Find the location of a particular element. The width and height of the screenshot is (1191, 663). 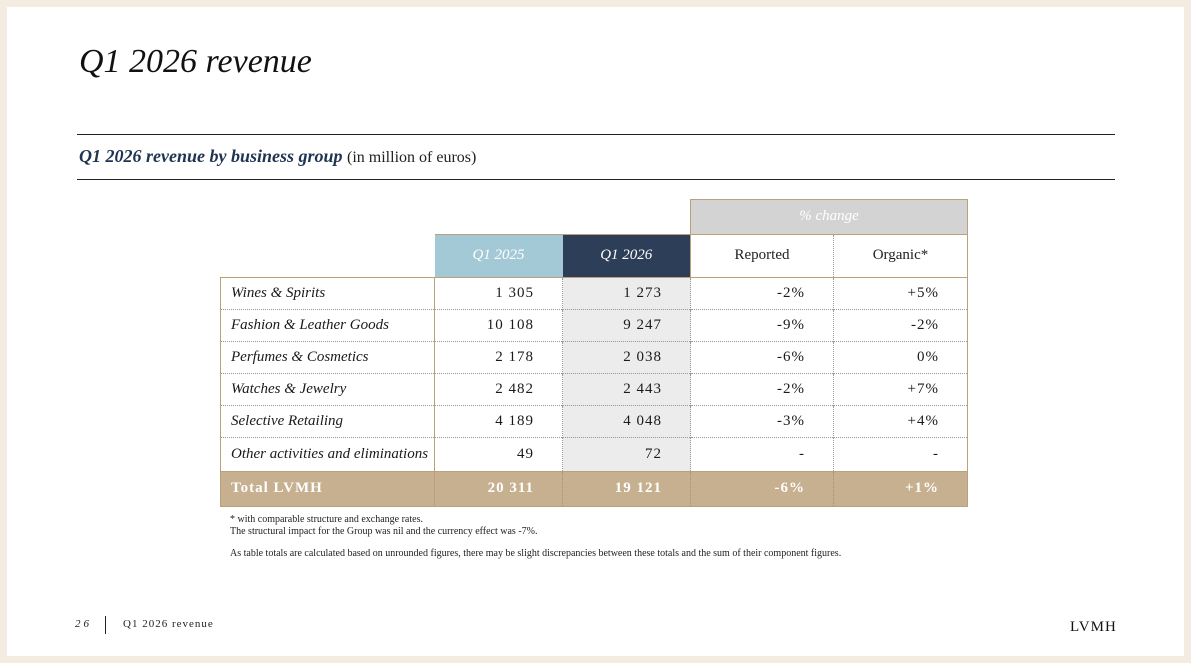

row-label: Watches & Jewelry is located at coordinates (327, 388).